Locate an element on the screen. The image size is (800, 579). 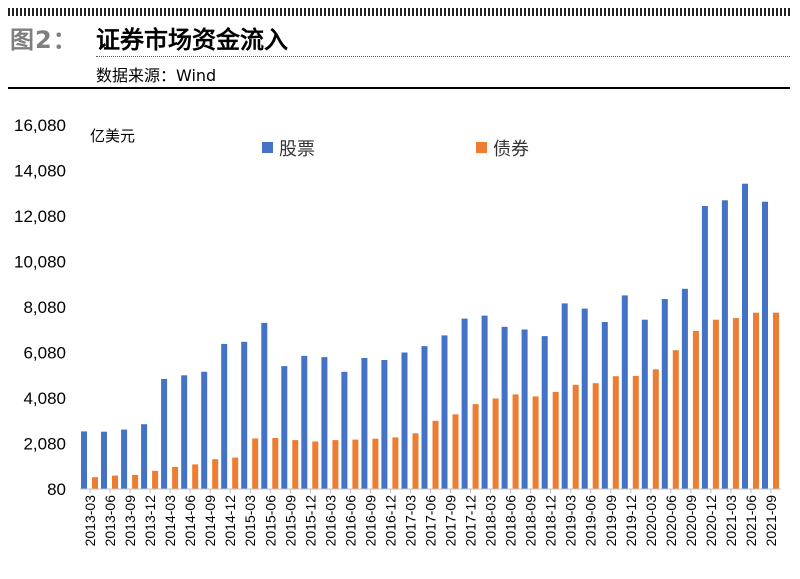
x-tick-label: 2016-03 is located at coordinates (330, 521).